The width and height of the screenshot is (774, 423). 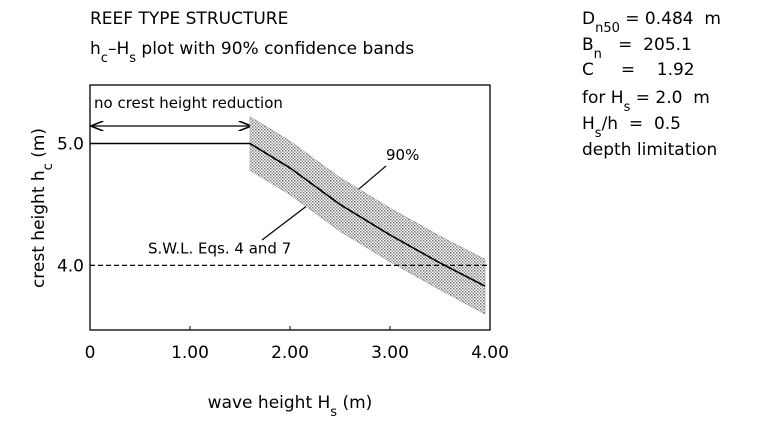 I want to click on confidence-band, so click(x=367, y=215).